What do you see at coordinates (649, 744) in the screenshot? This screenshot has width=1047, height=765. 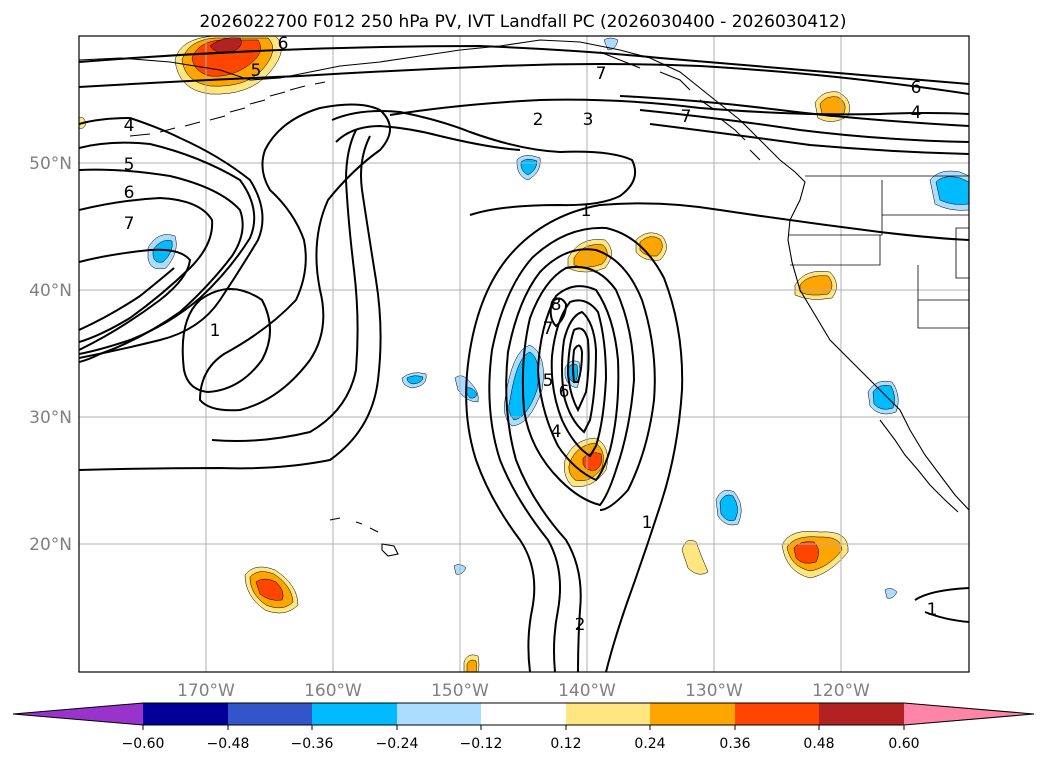 I see `colorbar-tick-label: 0.24` at bounding box center [649, 744].